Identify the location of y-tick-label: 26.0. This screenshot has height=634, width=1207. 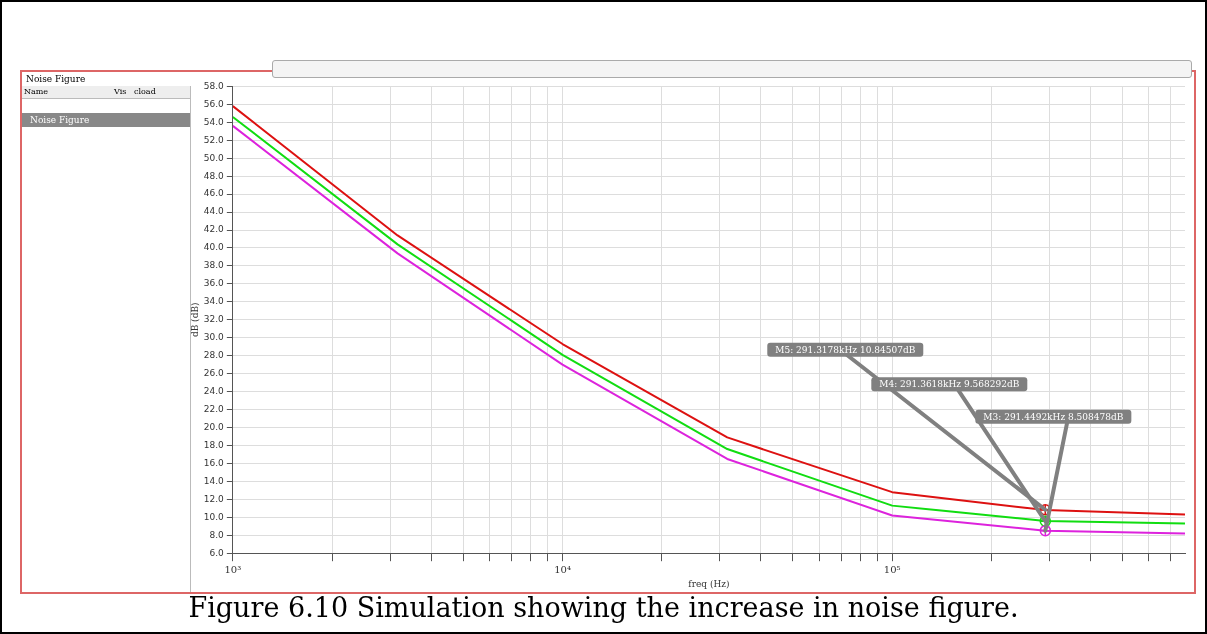
(214, 373).